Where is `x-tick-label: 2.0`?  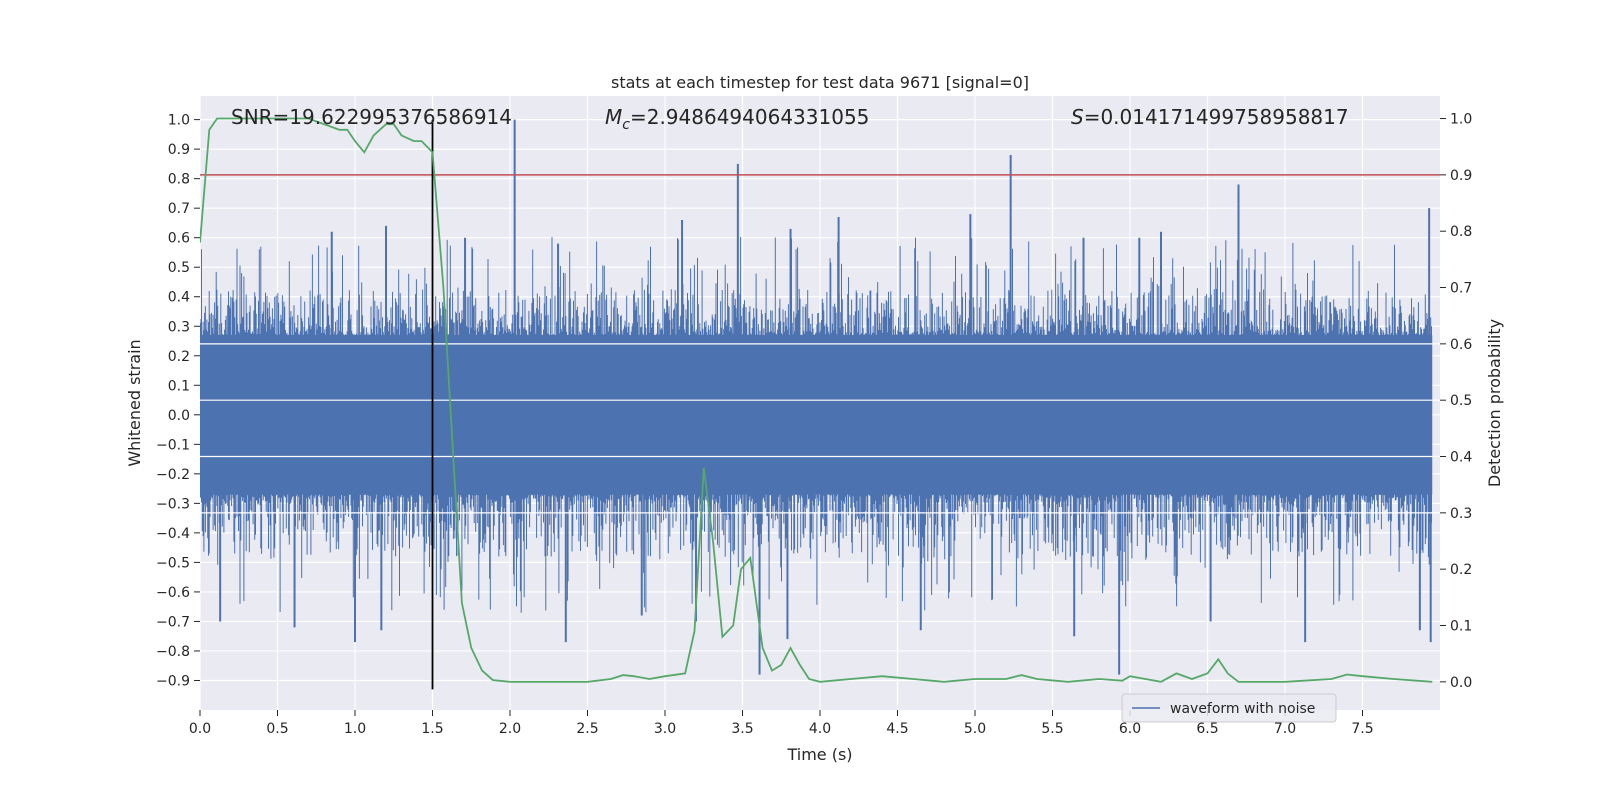 x-tick-label: 2.0 is located at coordinates (510, 729).